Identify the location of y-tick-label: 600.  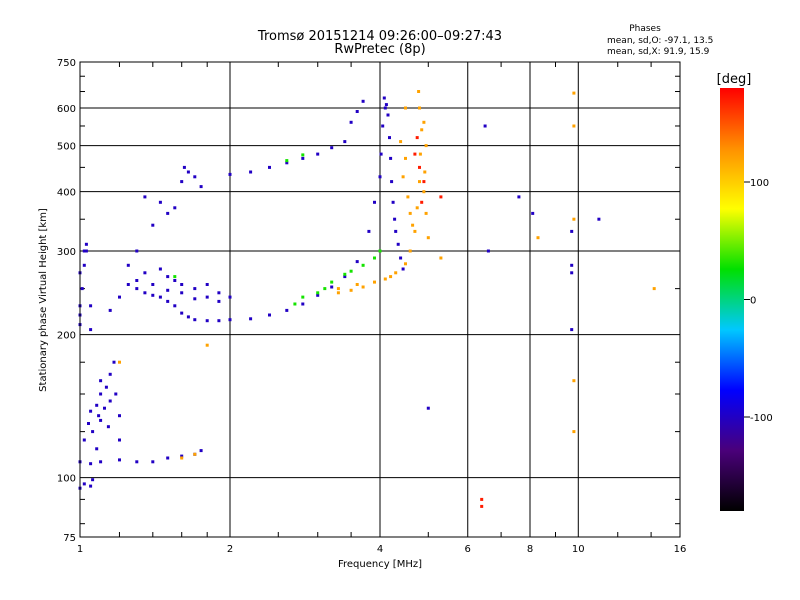
(66, 109).